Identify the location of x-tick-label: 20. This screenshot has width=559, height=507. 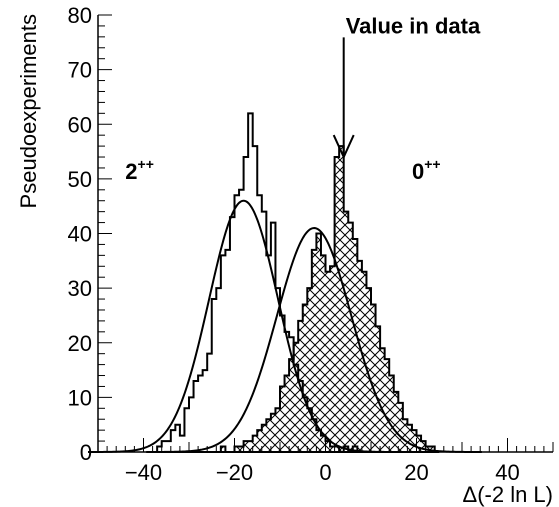
(416, 472).